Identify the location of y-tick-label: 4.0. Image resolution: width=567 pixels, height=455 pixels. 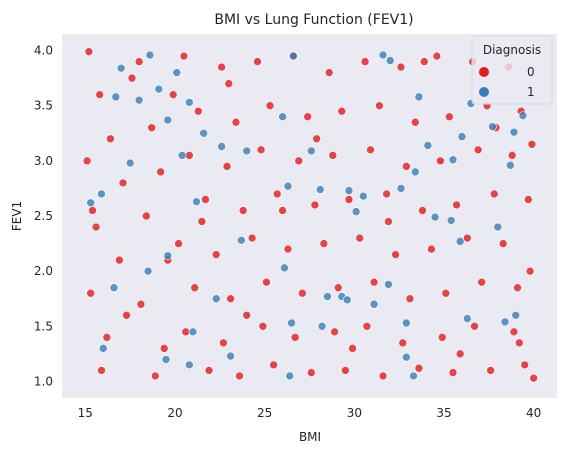
(43, 51).